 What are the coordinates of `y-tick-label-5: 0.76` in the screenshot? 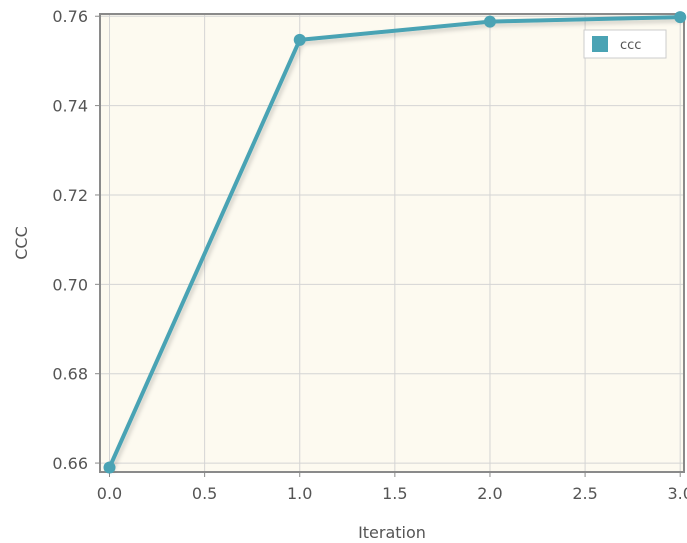 It's located at (70, 16).